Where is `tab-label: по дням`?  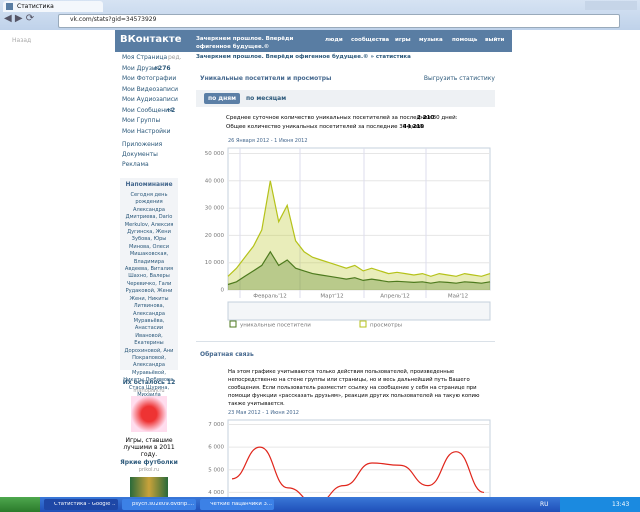 tab-label: по дням is located at coordinates (222, 98).